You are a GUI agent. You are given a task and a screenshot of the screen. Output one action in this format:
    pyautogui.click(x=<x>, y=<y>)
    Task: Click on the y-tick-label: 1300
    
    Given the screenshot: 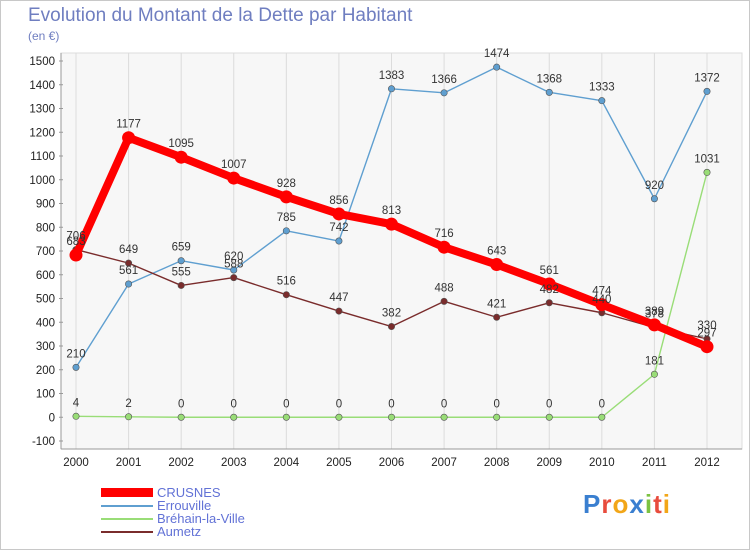 What is the action you would take?
    pyautogui.click(x=42, y=110)
    